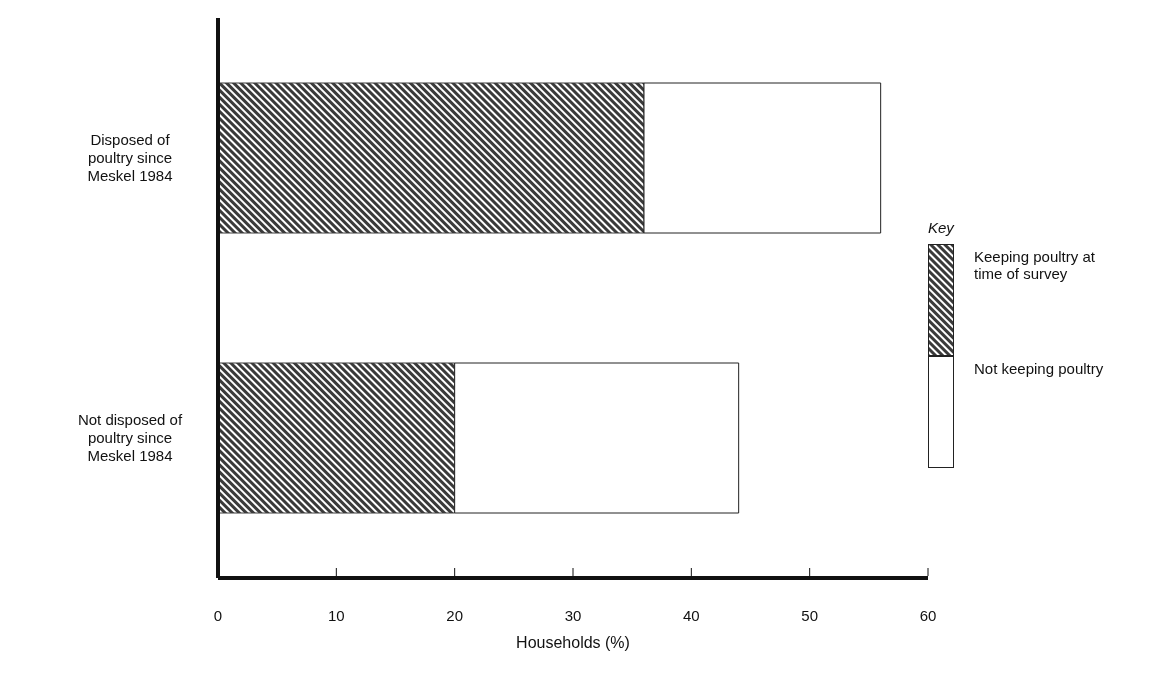 This screenshot has height=693, width=1157. I want to click on legend-title: Key, so click(942, 227).